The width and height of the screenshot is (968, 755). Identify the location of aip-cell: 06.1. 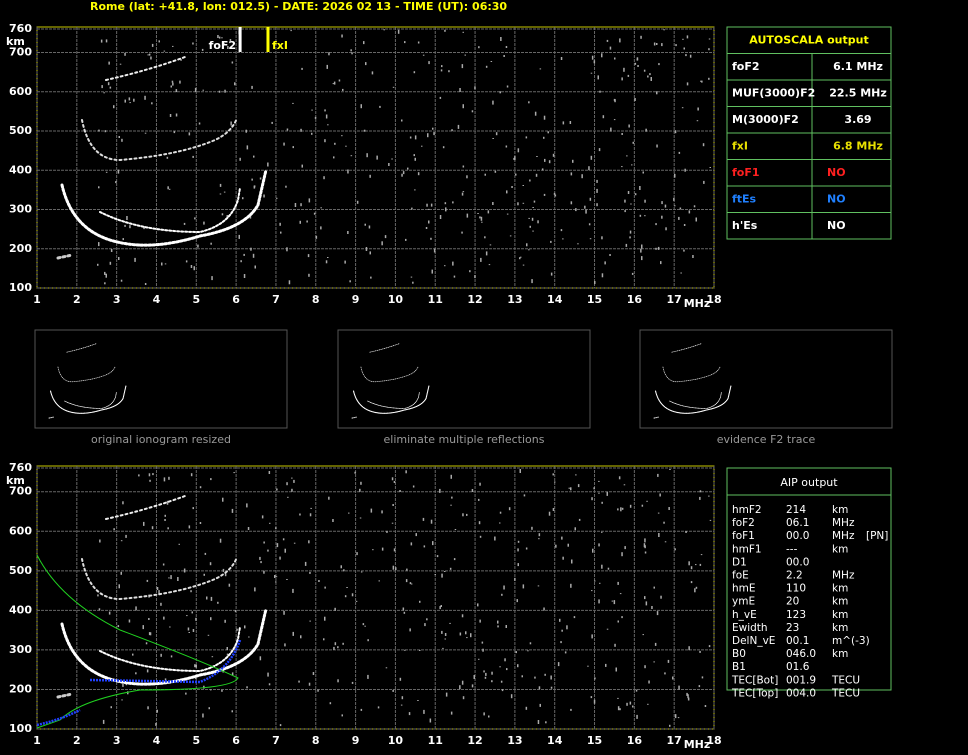
(797, 523).